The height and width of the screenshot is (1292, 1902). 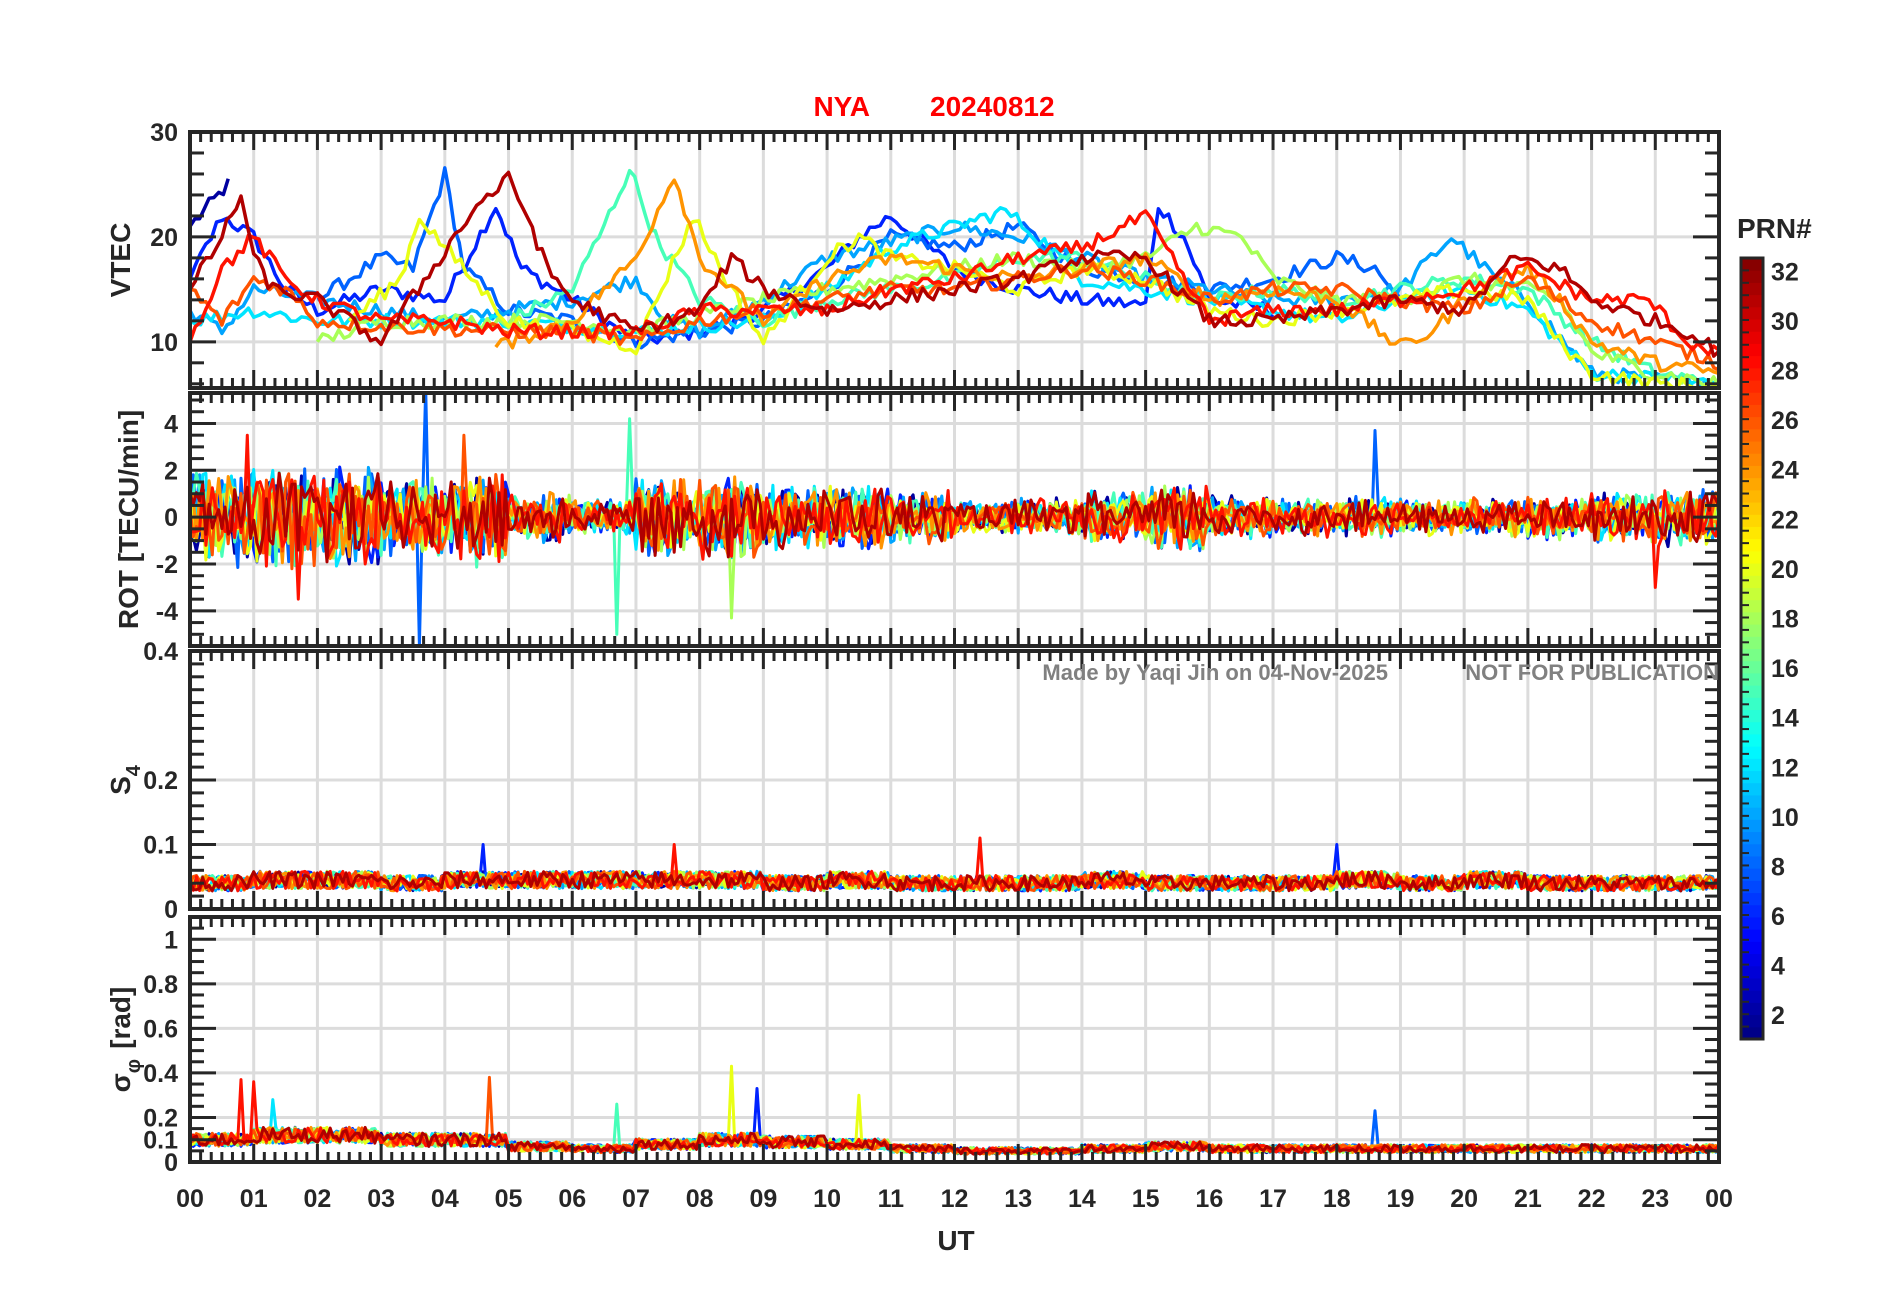 What do you see at coordinates (254, 1199) in the screenshot?
I see `x-tick-label: 01` at bounding box center [254, 1199].